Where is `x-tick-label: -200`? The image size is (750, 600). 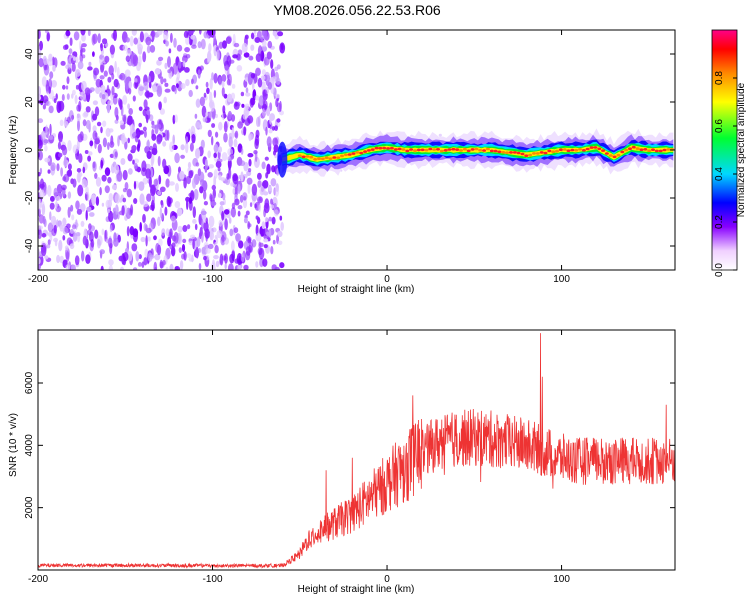
x-tick-label: -200 is located at coordinates (38, 579).